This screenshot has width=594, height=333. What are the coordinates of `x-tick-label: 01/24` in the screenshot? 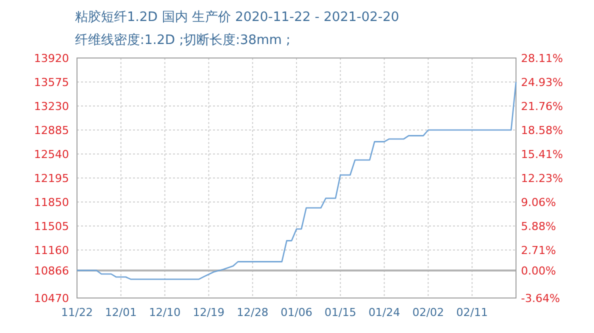 It's located at (384, 312).